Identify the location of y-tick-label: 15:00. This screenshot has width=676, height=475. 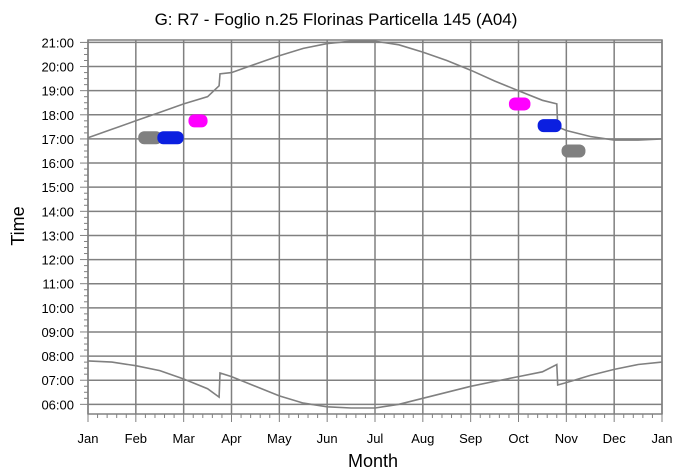
(57, 187).